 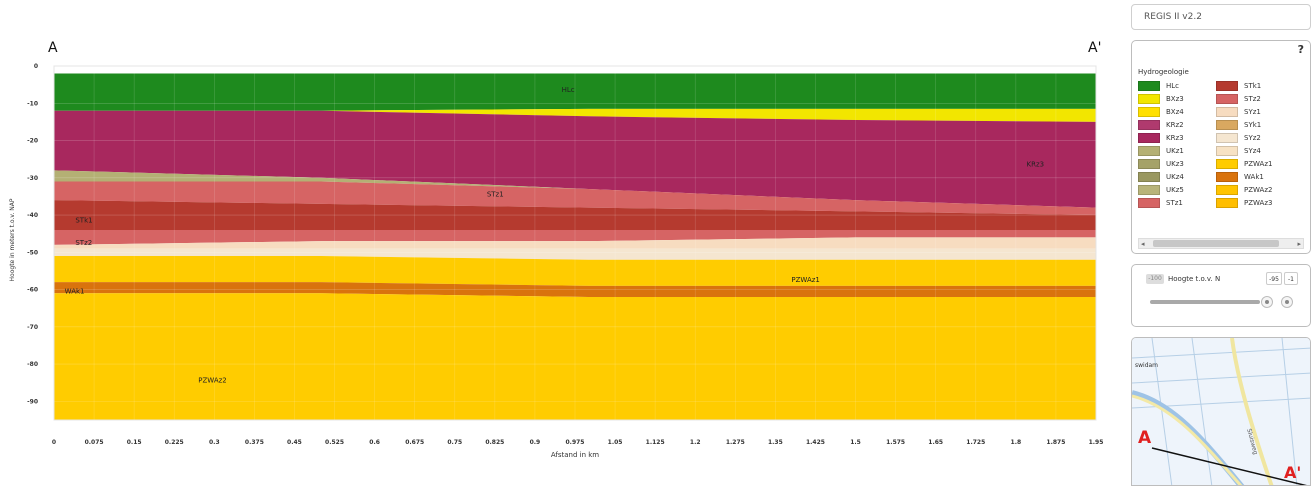 I want to click on legend-item-label: WAk1, so click(x=1254, y=176).